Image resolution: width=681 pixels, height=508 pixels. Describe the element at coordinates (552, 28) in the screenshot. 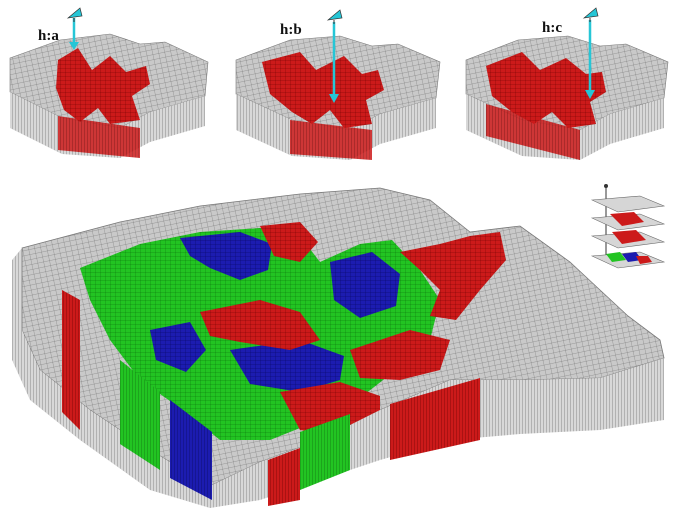

I see `panel-c-label: h:c` at that location.